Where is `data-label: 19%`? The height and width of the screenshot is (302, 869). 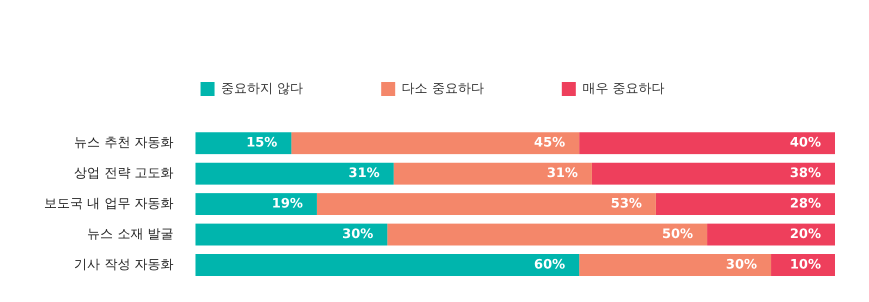 data-label: 19% is located at coordinates (287, 204).